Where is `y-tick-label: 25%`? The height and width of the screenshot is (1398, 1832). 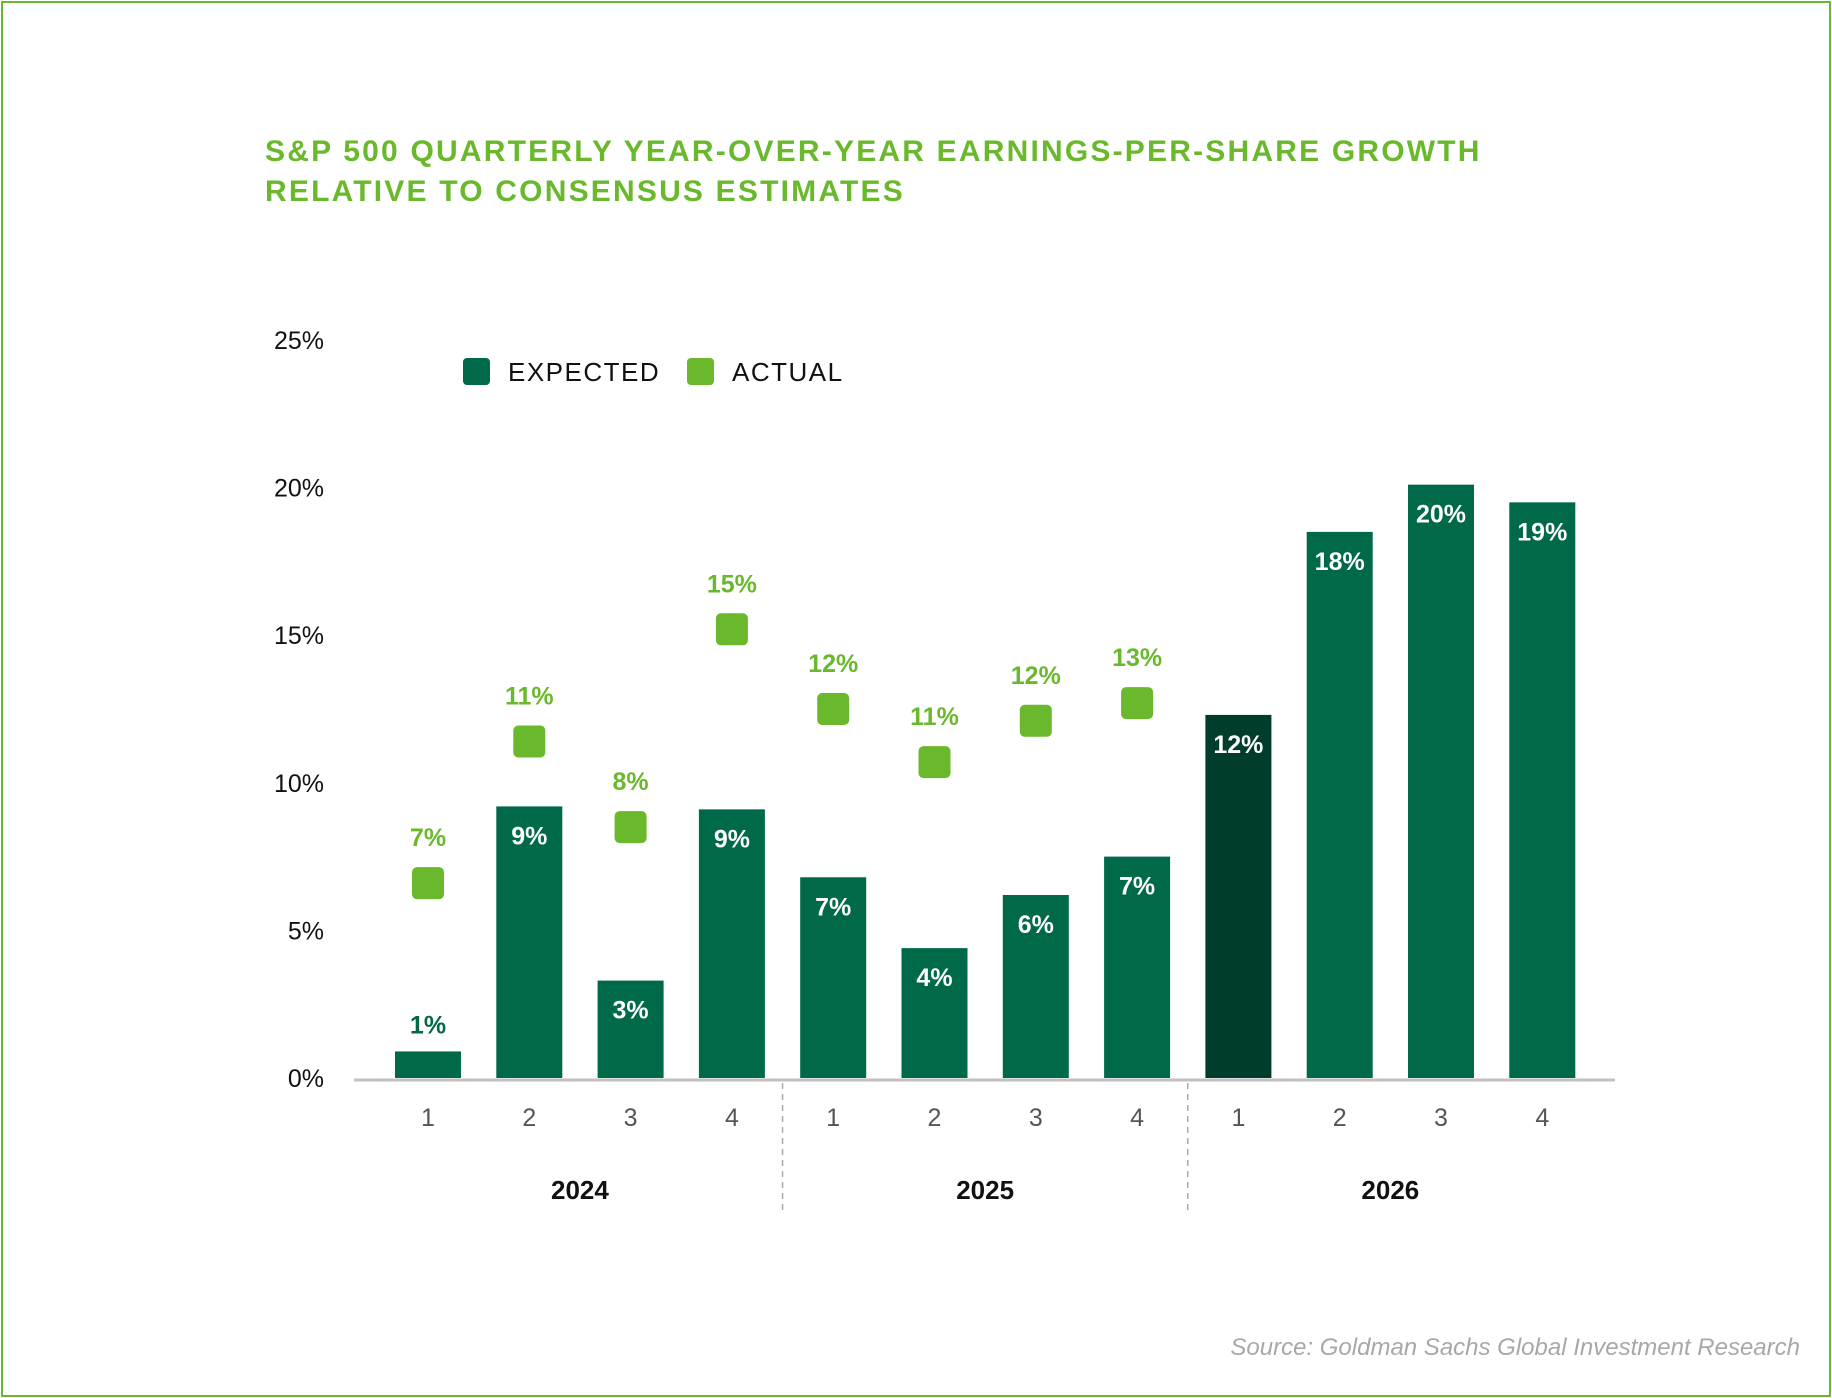 y-tick-label: 25% is located at coordinates (299, 341).